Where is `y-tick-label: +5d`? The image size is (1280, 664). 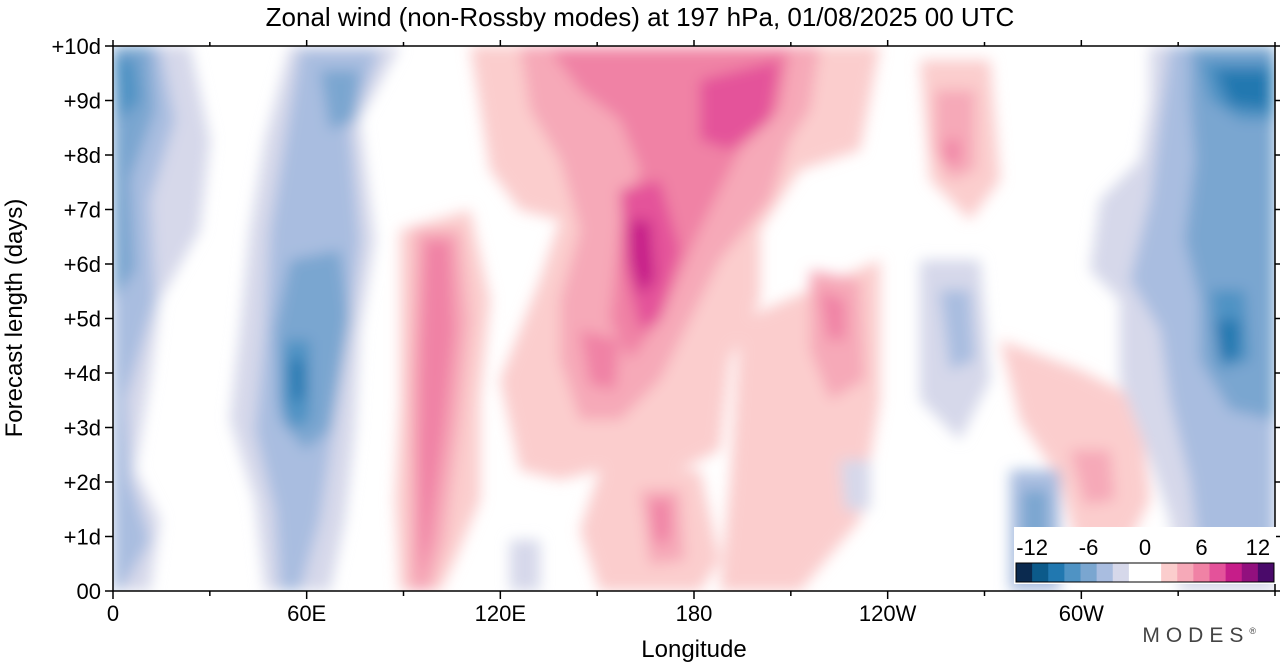 y-tick-label: +5d is located at coordinates (82, 319).